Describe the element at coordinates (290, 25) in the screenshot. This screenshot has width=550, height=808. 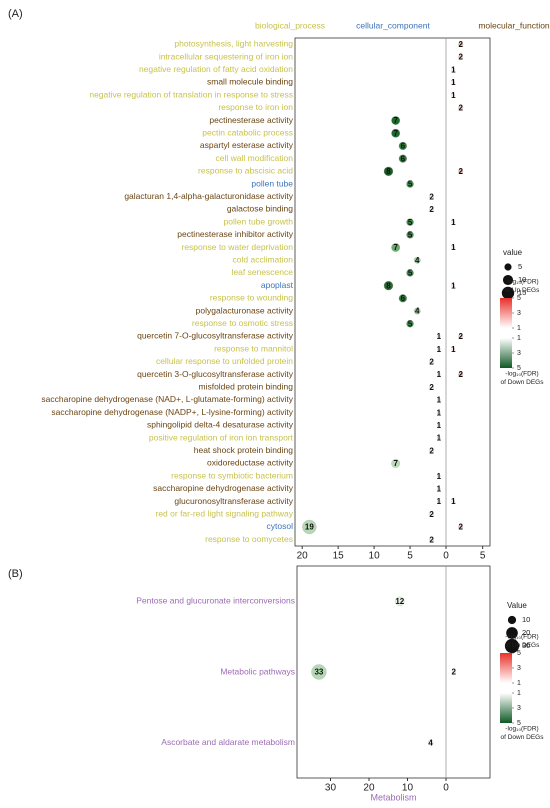
I see `group-header: biological_process` at that location.